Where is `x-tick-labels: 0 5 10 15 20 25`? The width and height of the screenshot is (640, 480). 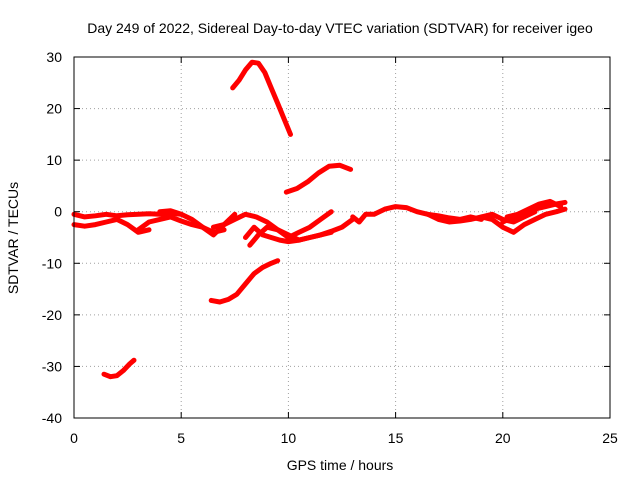 x-tick-labels: 0 5 10 15 20 25 is located at coordinates (344, 438).